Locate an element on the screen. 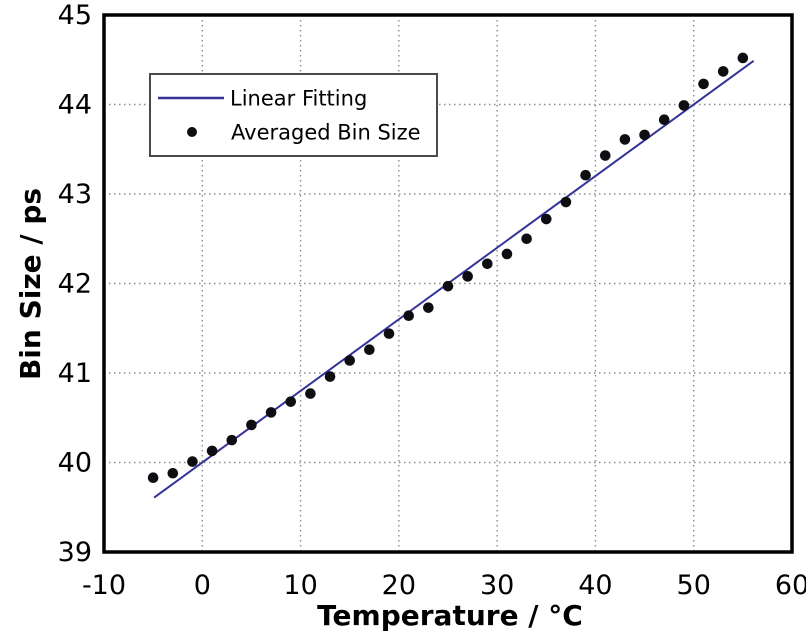 The width and height of the screenshot is (806, 644). y-tick-label: 42 is located at coordinates (75, 284).